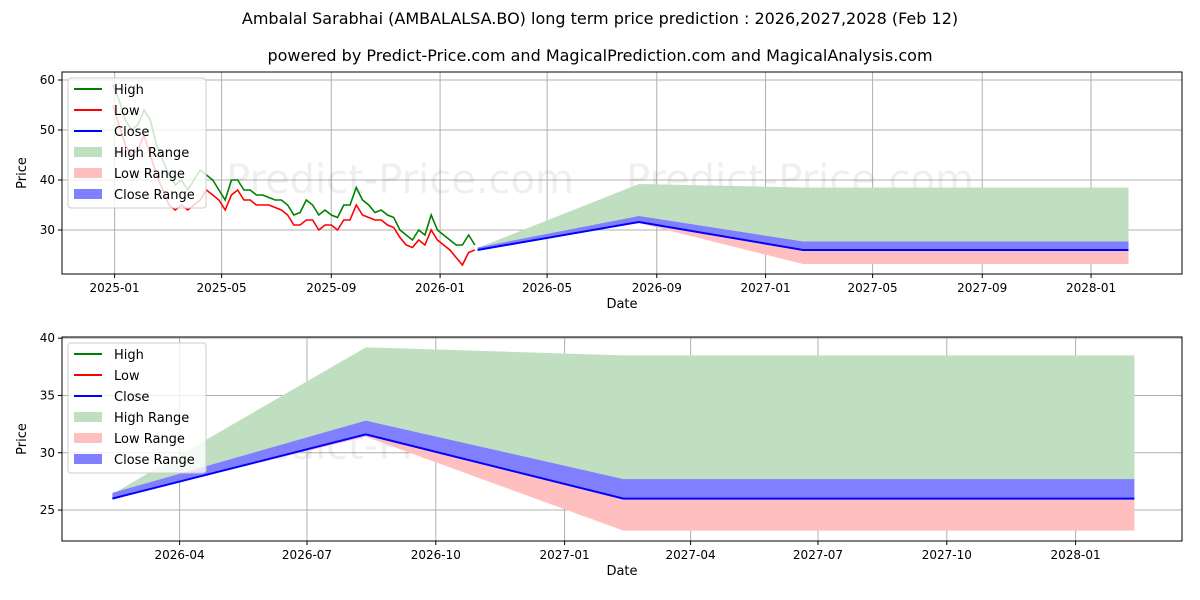  What do you see at coordinates (47, 510) in the screenshot?
I see `y-tick-label: 25` at bounding box center [47, 510].